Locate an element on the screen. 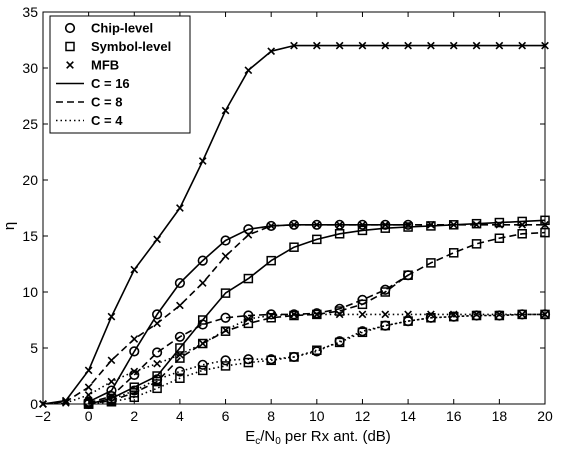 The width and height of the screenshot is (561, 452). legend-box is located at coordinates (120, 74).